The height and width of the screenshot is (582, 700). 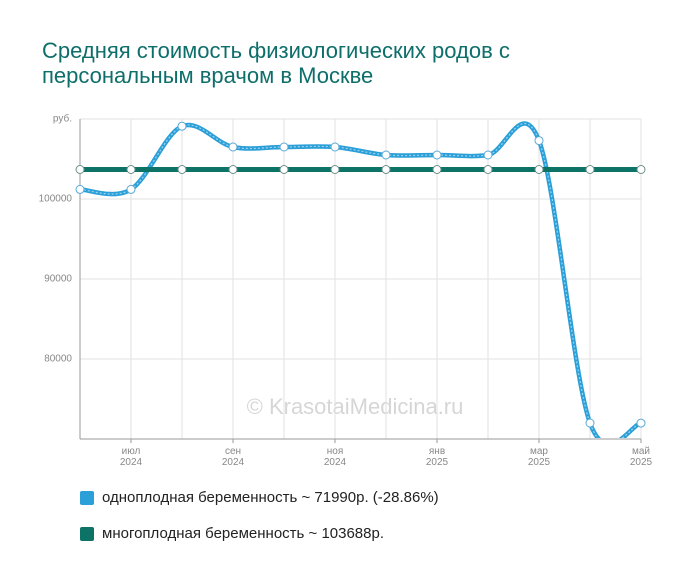 What do you see at coordinates (207, 75) in the screenshot?
I see `chart-title: персональным врачом в Москве` at bounding box center [207, 75].